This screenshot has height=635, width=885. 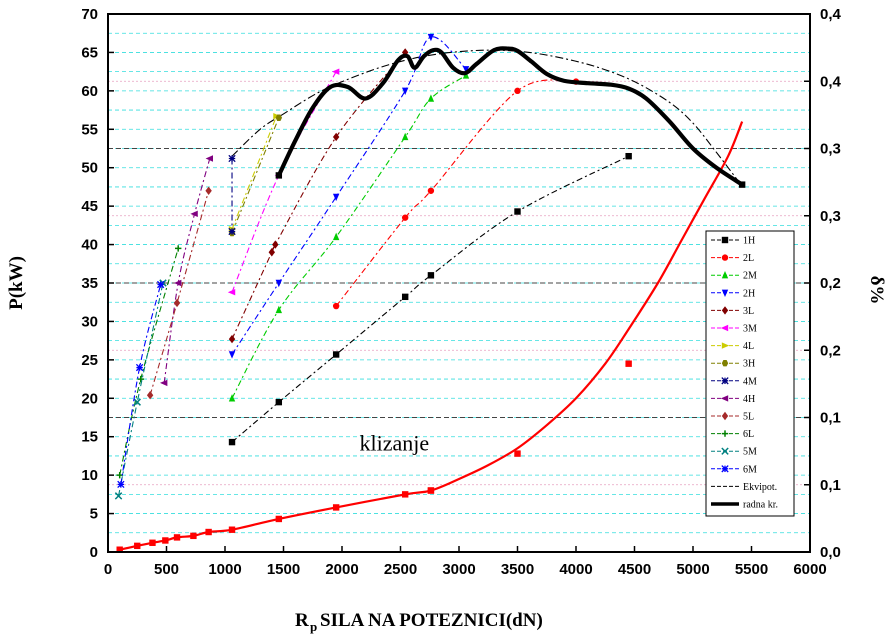 What do you see at coordinates (313, 626) in the screenshot?
I see `x-axis-title-subscript: p` at bounding box center [313, 626].